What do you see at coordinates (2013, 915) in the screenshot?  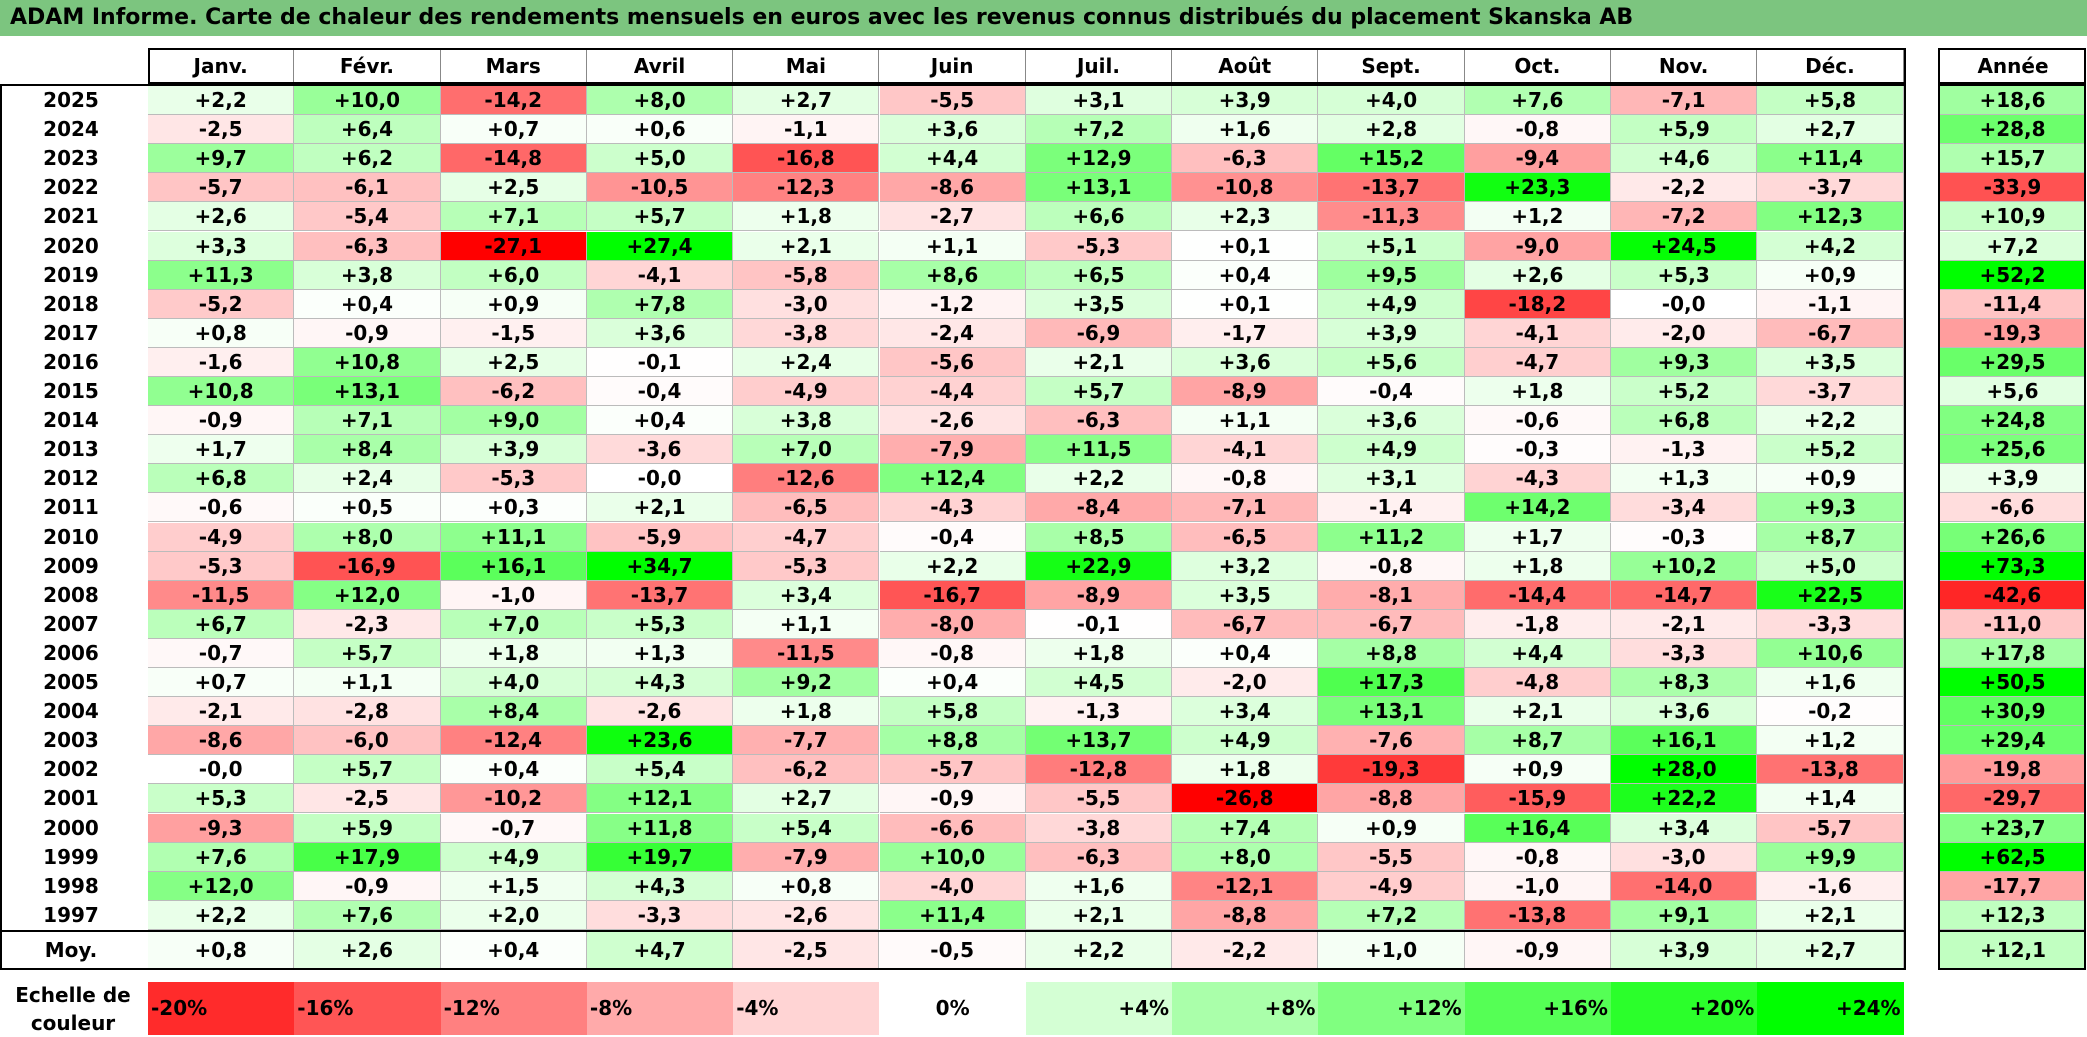 I see `annual-cell: +12,3` at bounding box center [2013, 915].